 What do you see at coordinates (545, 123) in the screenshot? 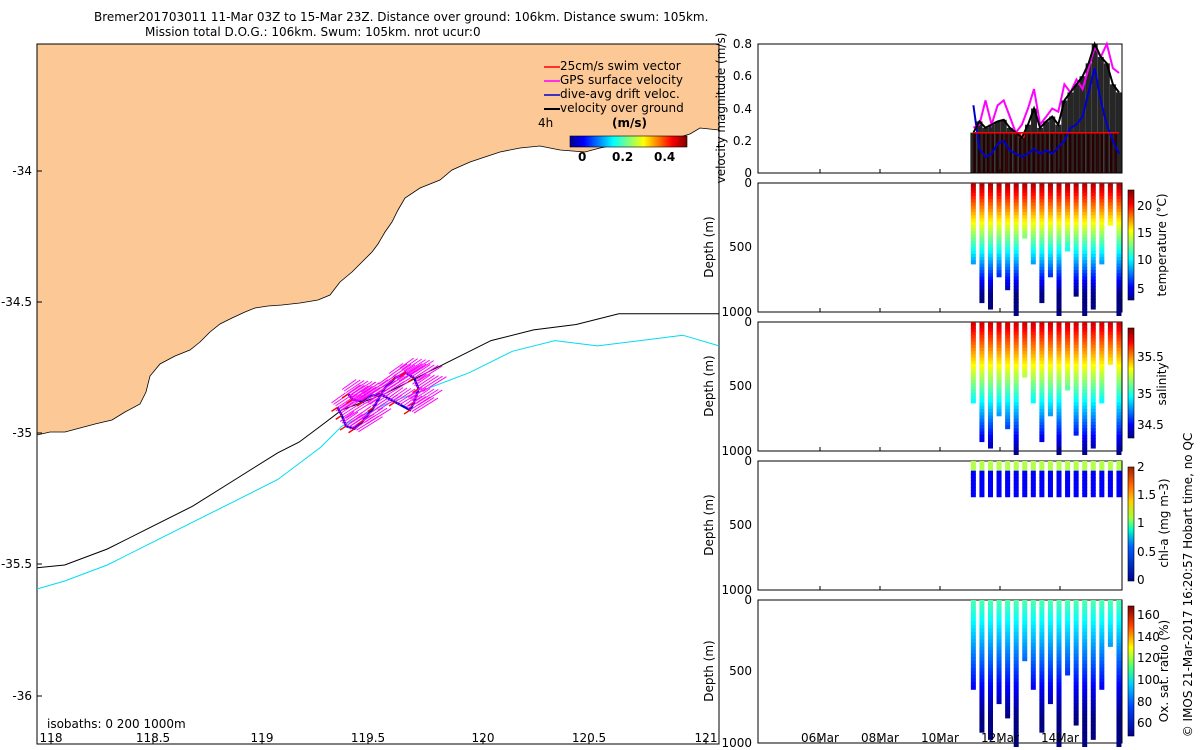
I see `scale-label: 4h` at bounding box center [545, 123].